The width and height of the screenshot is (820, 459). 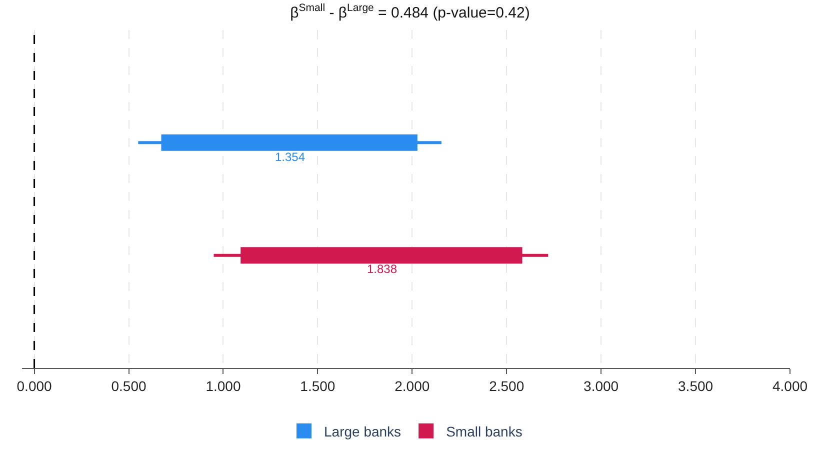 What do you see at coordinates (484, 431) in the screenshot?
I see `legend-label: Small banks` at bounding box center [484, 431].